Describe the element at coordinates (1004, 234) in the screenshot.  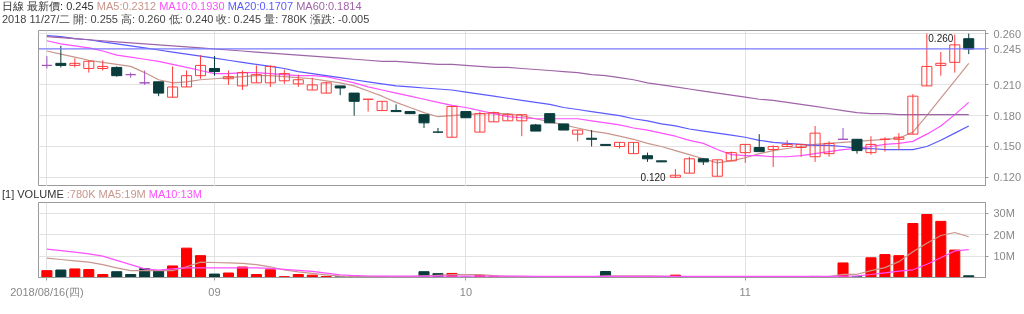
I see `y-tick-label: 20M` at that location.